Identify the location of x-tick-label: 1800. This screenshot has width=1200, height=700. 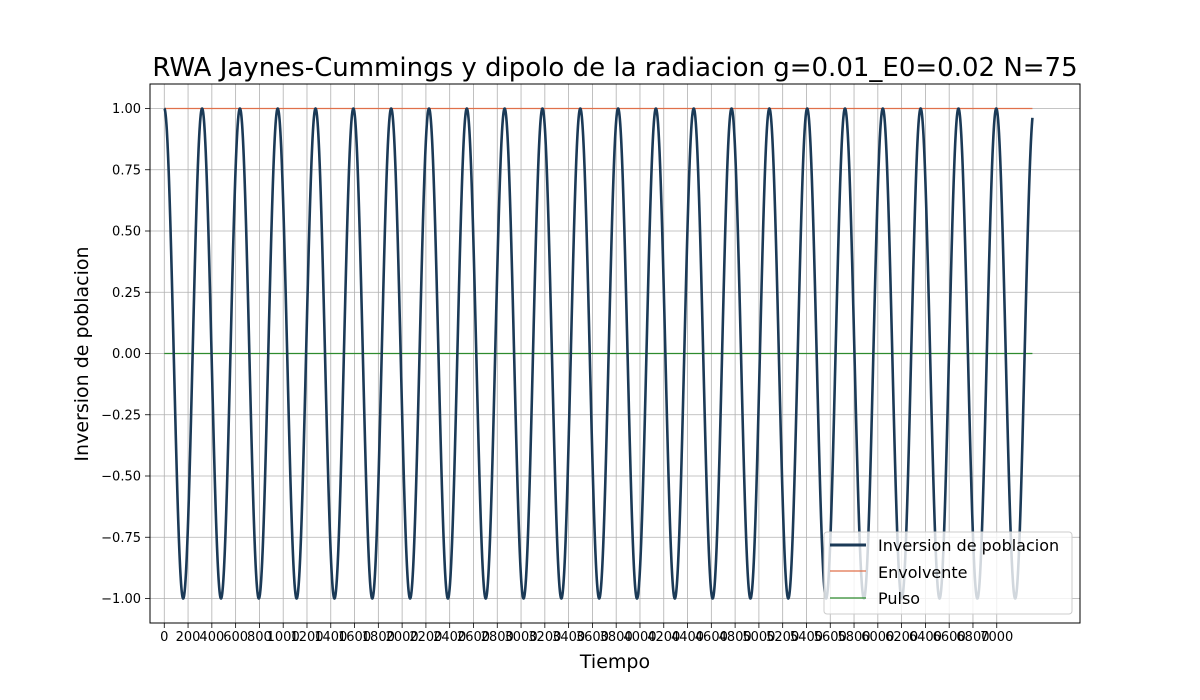
(378, 637).